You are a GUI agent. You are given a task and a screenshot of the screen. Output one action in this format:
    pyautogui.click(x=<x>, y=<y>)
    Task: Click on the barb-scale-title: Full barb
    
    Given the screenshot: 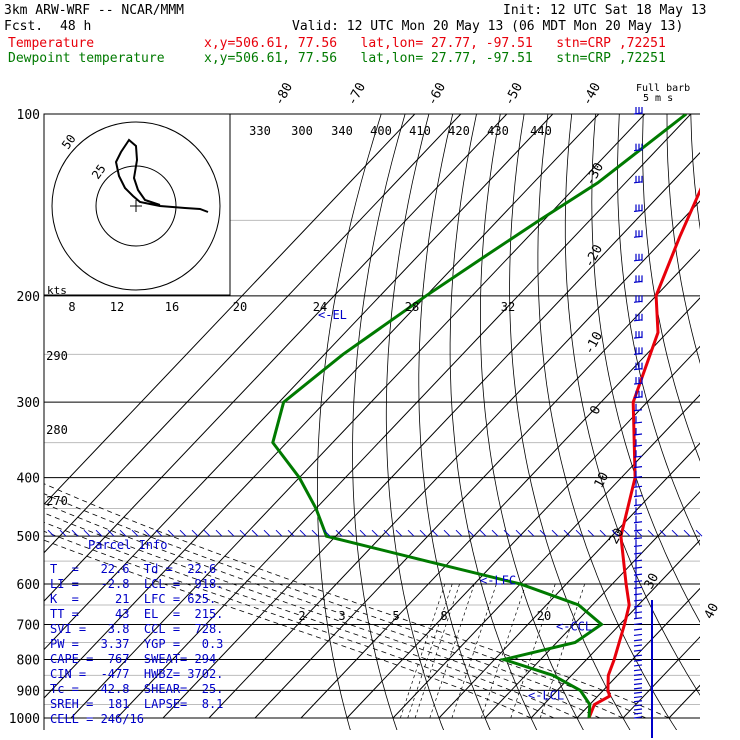 What is the action you would take?
    pyautogui.click(x=663, y=88)
    